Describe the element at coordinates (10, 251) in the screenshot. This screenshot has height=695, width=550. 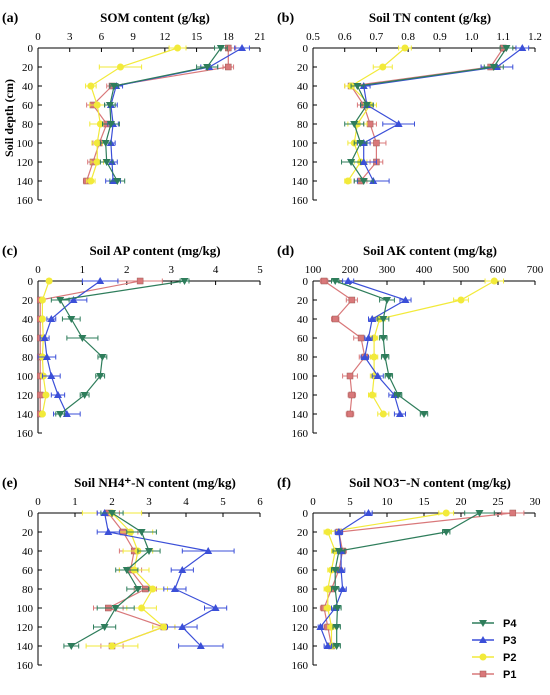
I see `panel-label: (c)` at that location.